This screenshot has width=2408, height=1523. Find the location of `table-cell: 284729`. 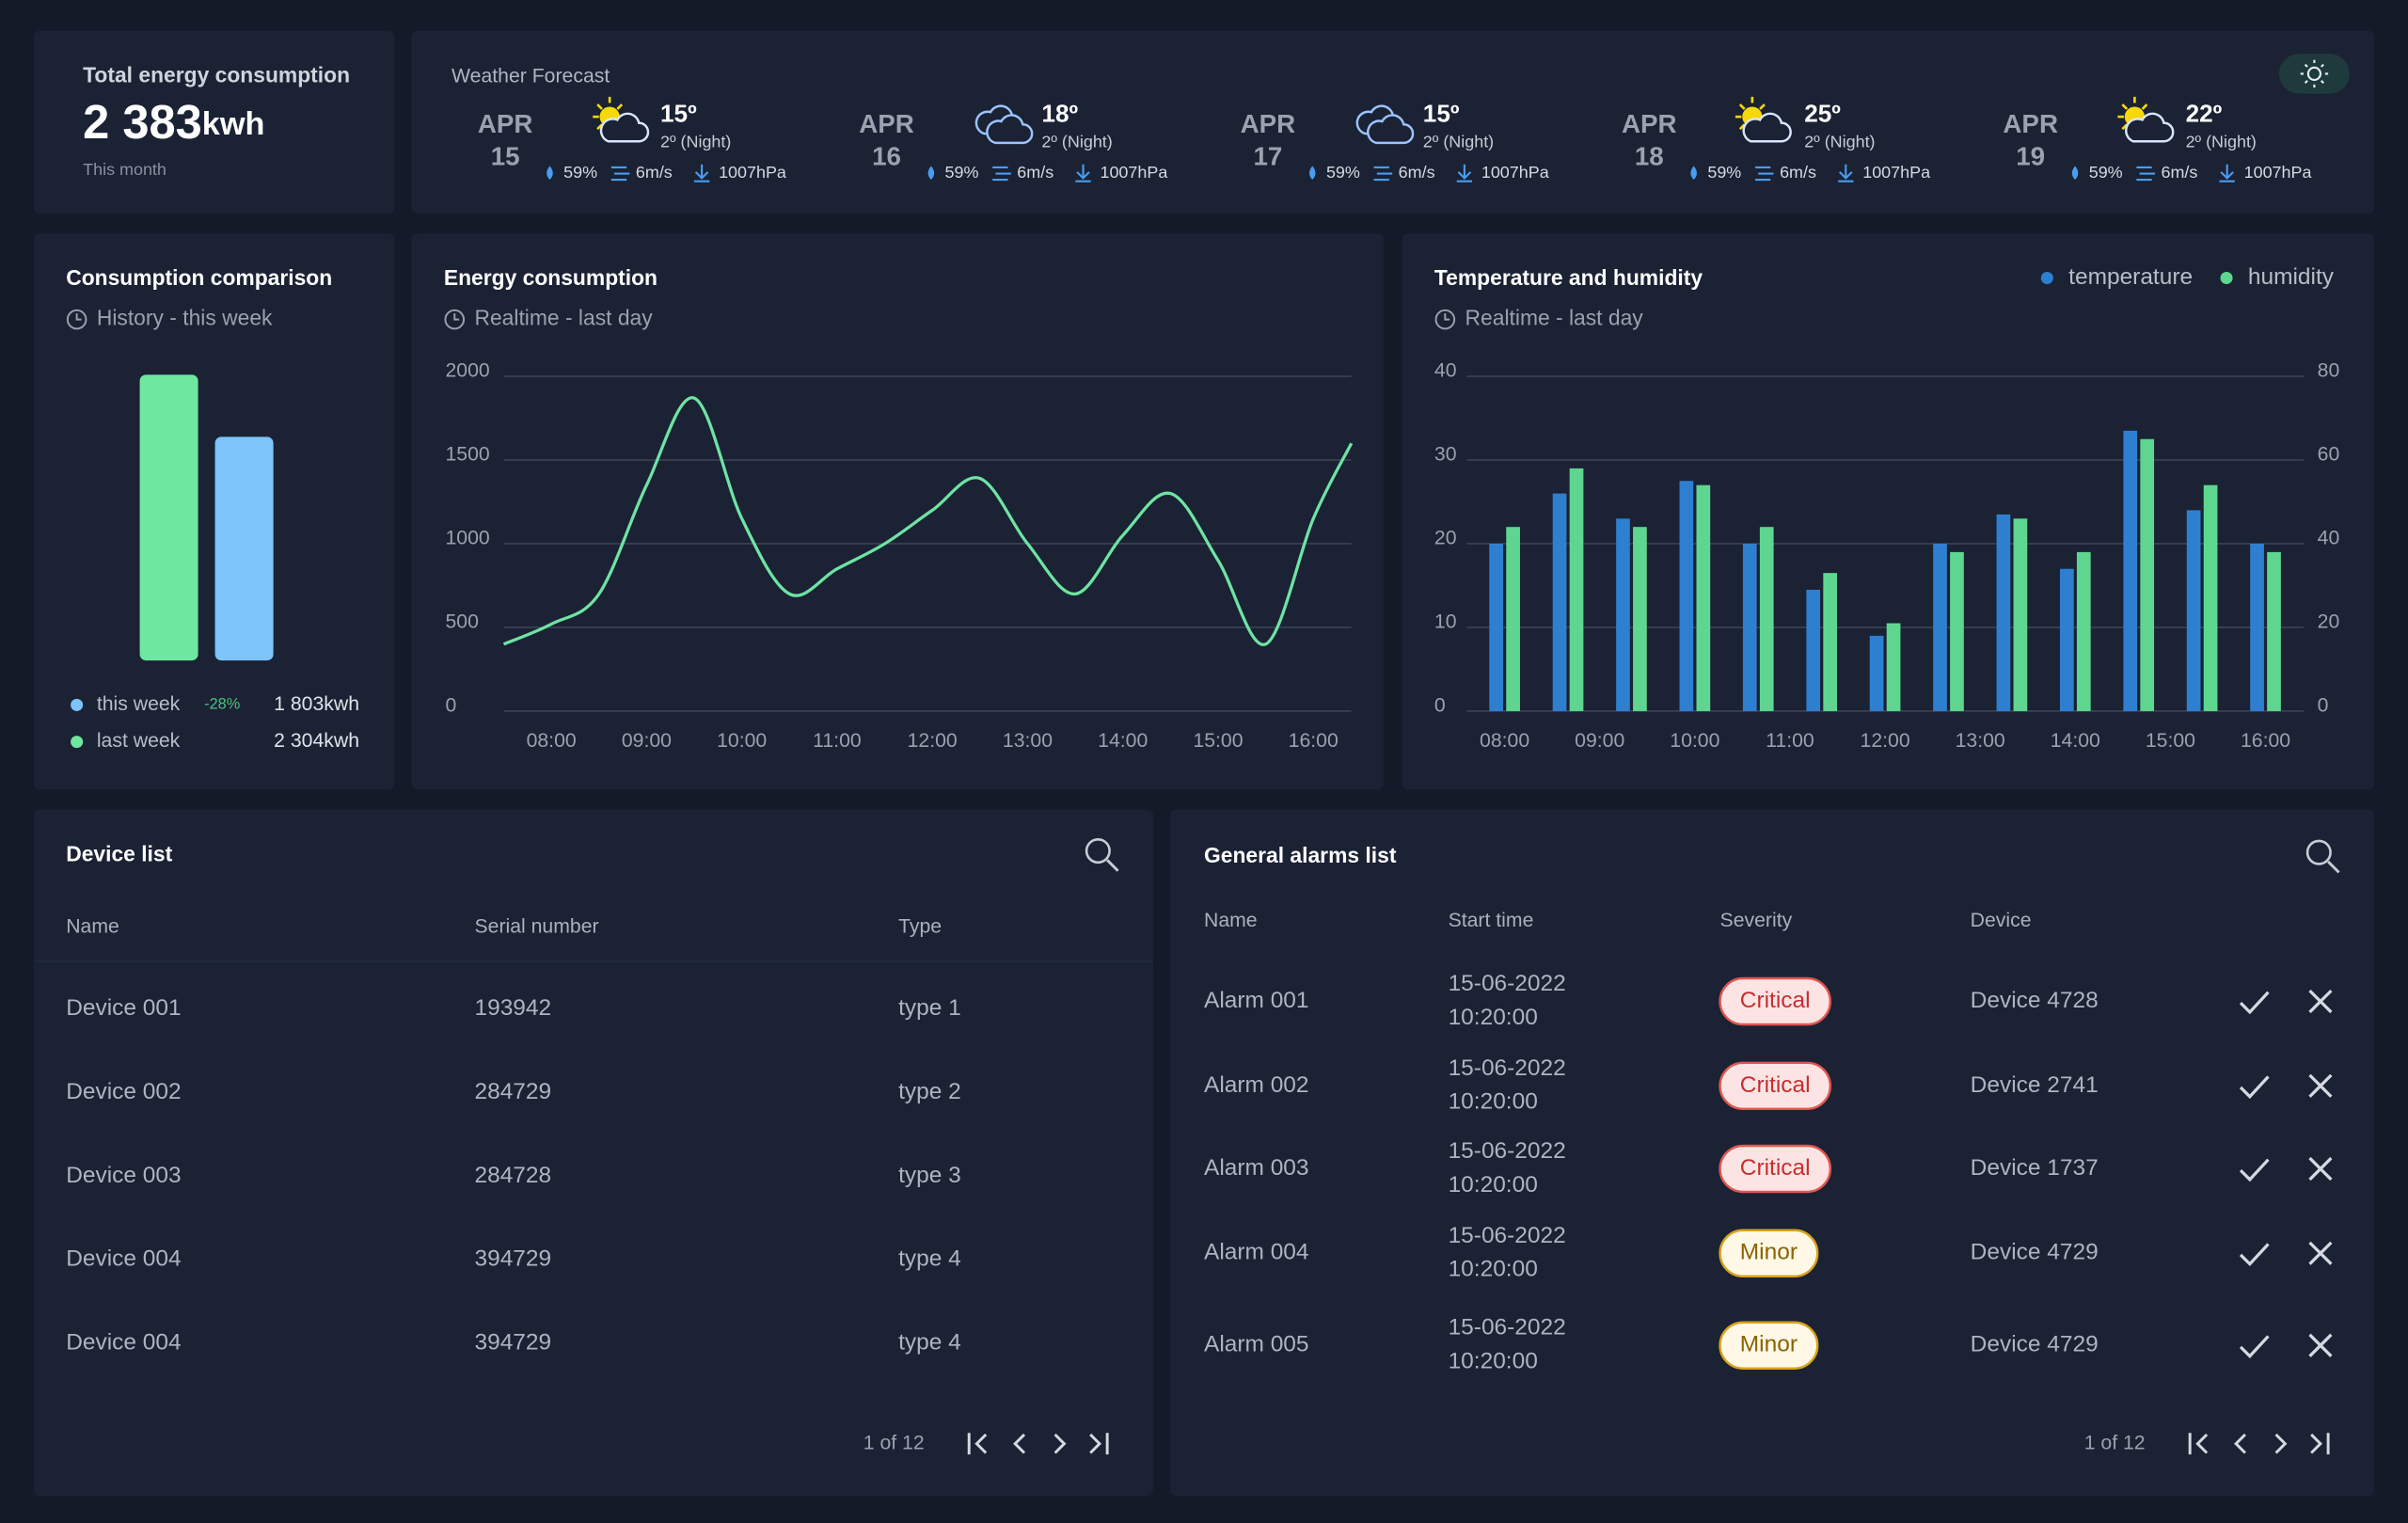

table-cell: 284729 is located at coordinates (512, 1091).